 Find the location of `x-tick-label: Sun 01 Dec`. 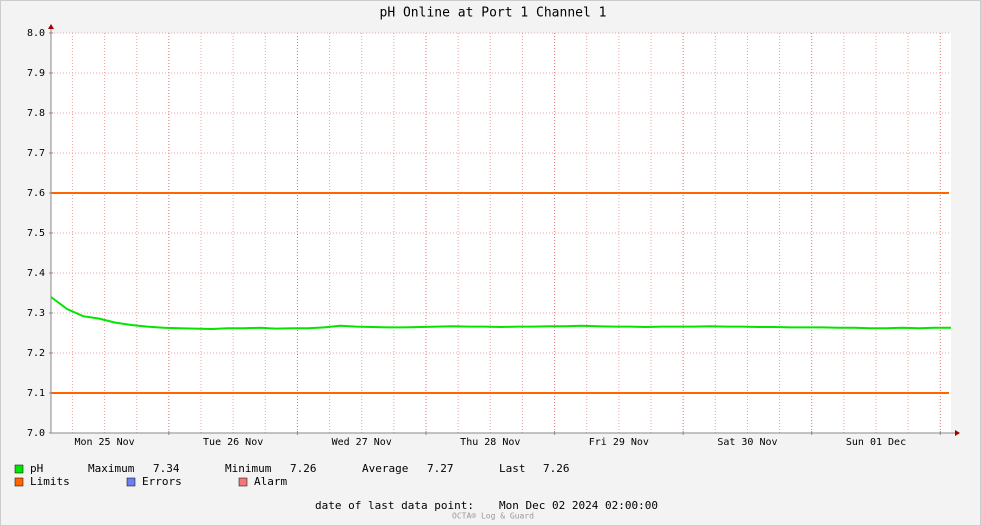

x-tick-label: Sun 01 Dec is located at coordinates (876, 442).